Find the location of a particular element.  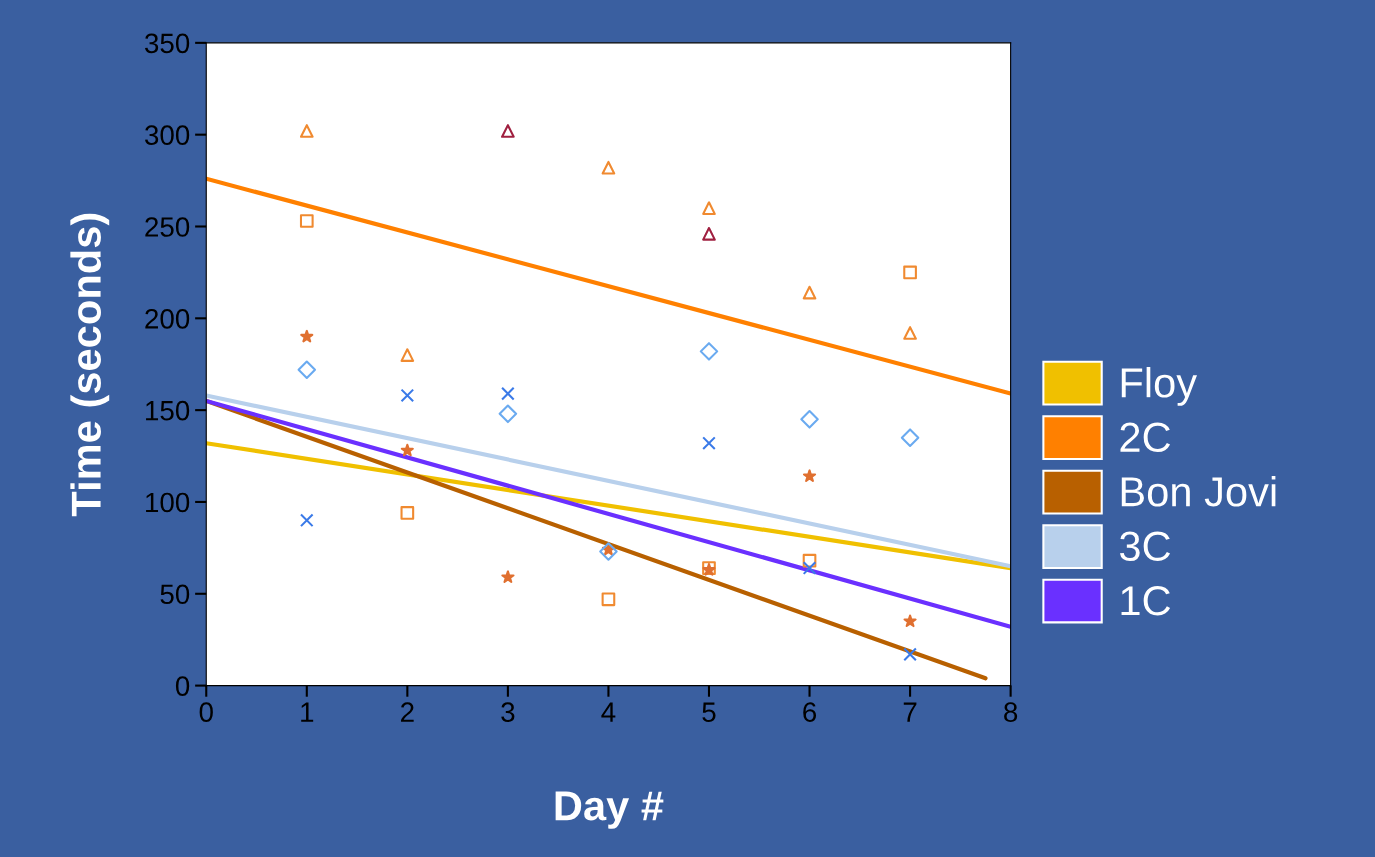

x-tick-label: 7 is located at coordinates (910, 712).